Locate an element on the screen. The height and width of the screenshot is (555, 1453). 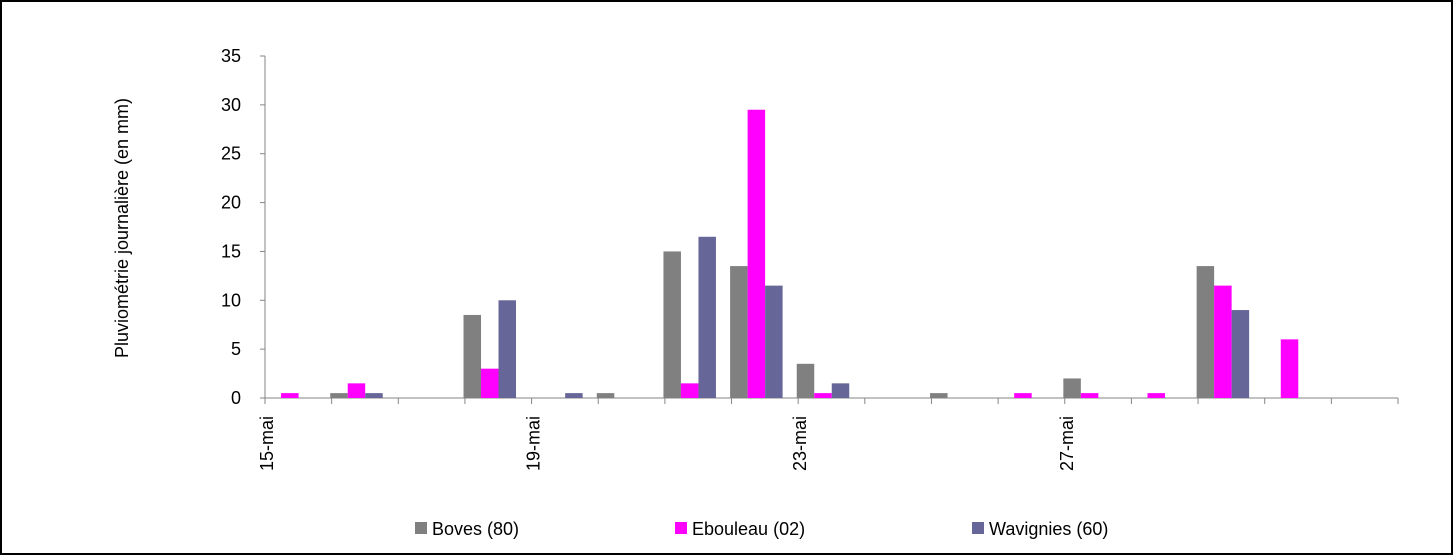
x-tick-label: 15-mai is located at coordinates (267, 443).